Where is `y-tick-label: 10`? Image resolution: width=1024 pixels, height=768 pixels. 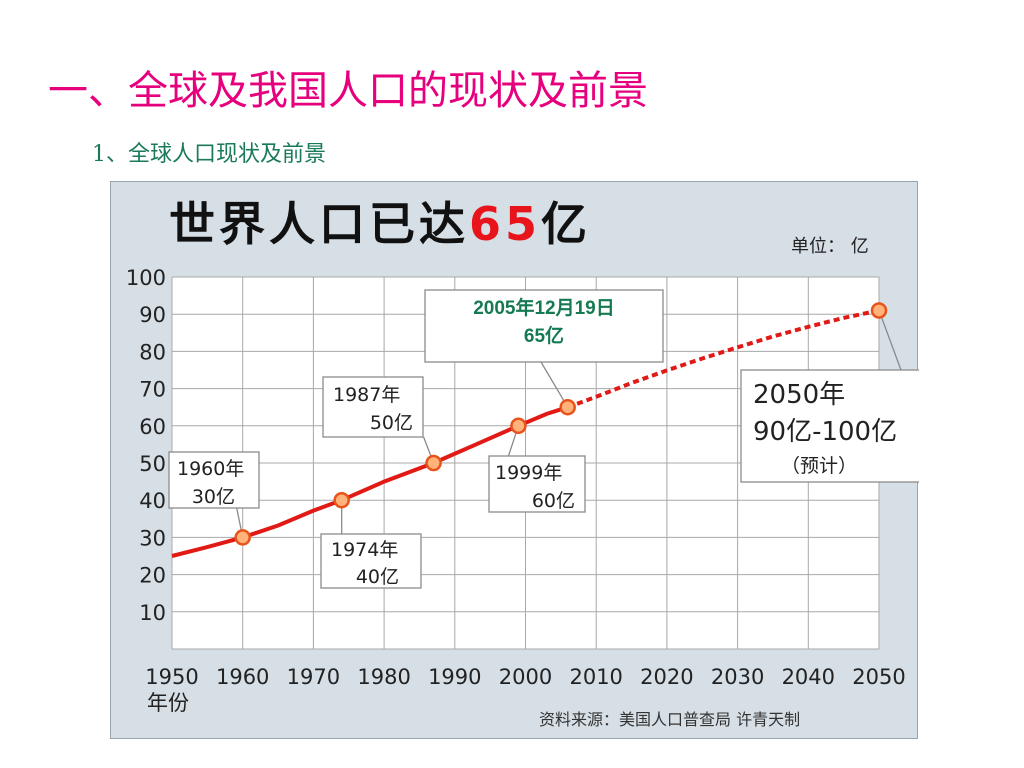 y-tick-label: 10 is located at coordinates (152, 613).